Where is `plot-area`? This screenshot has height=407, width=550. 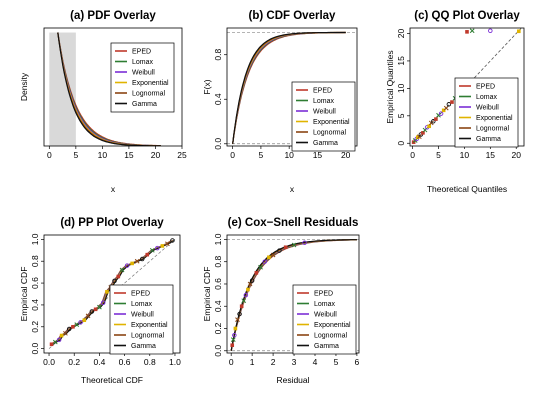
plot-area is located at coordinates (293, 295).